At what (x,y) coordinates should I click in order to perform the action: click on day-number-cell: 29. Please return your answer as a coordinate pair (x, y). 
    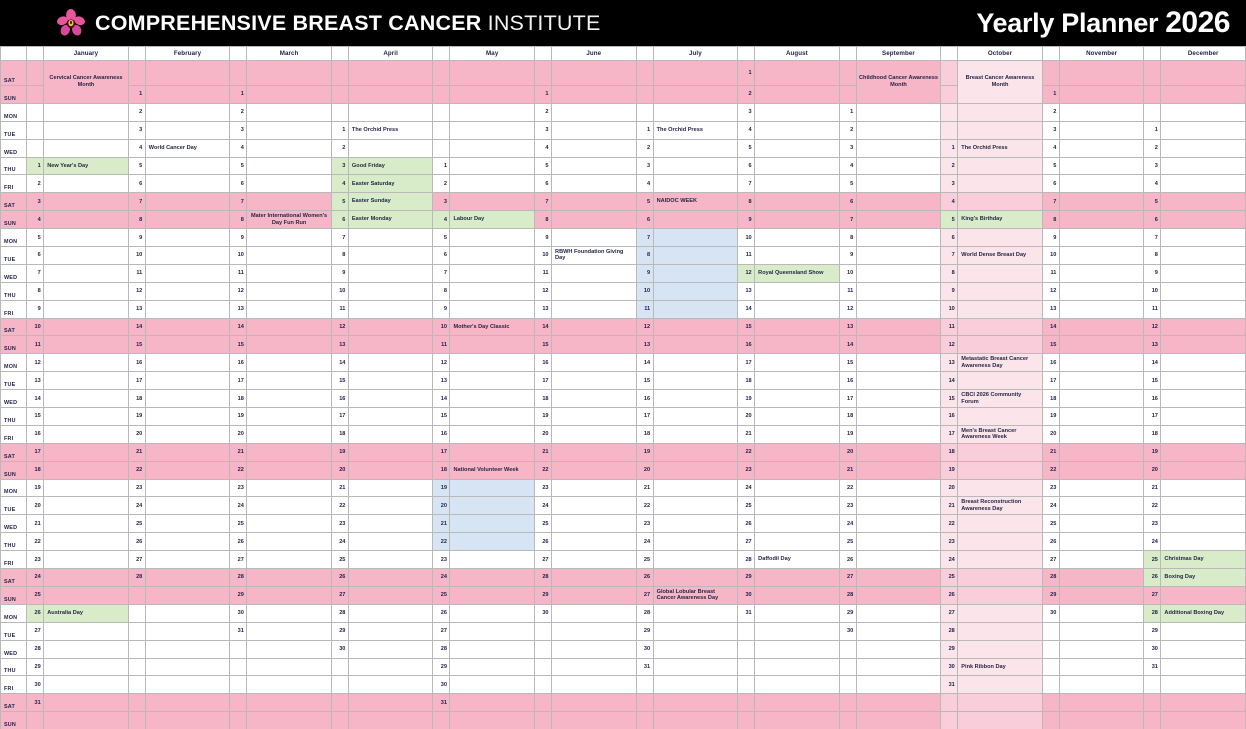
    Looking at the image, I should click on (35, 667).